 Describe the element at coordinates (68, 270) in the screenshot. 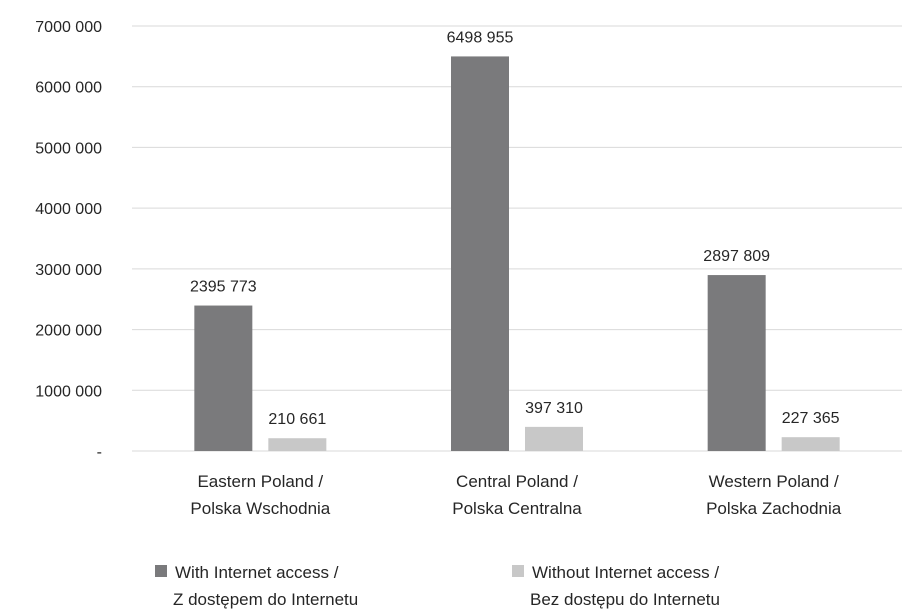

I see `y-tick-label: 3000 000` at that location.